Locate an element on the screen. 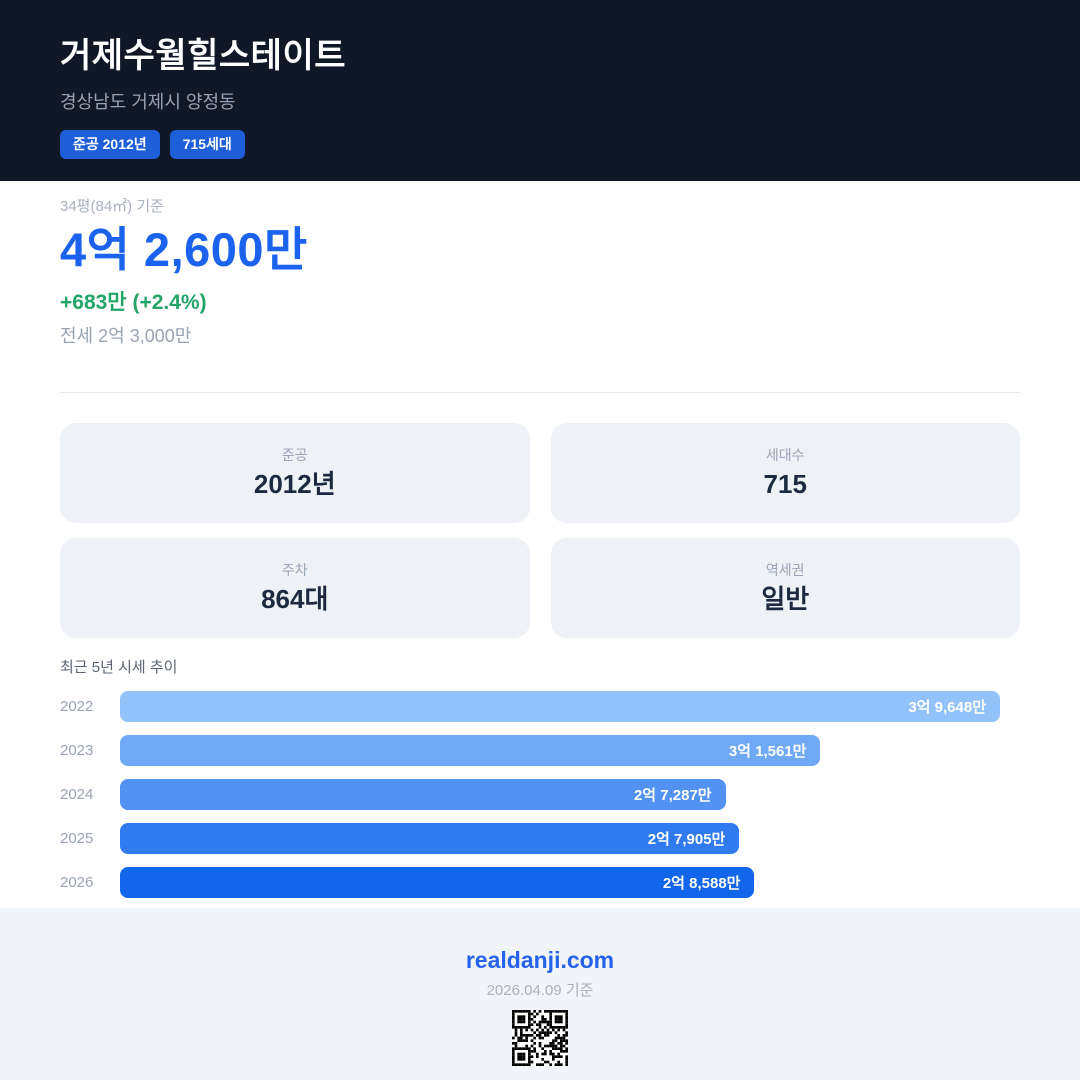 This screenshot has height=1080, width=1080. info-card-station-area: 역세권 일반 is located at coordinates (785, 588).